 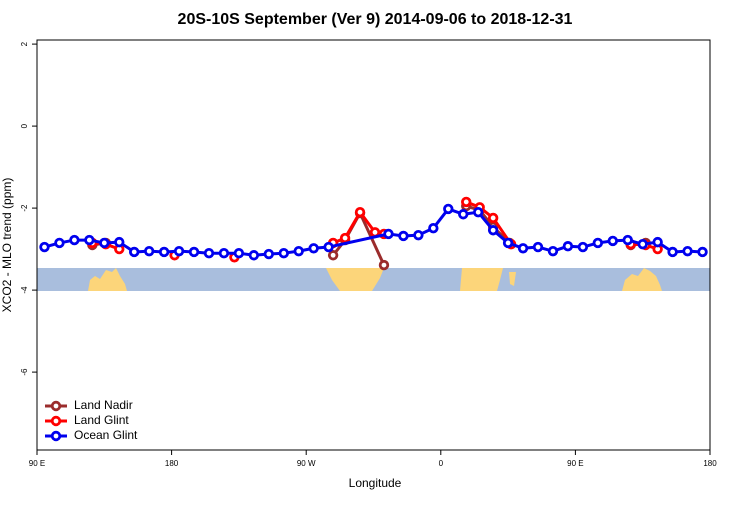 What do you see at coordinates (306, 463) in the screenshot?
I see `x-tick-label: 90 W` at bounding box center [306, 463].